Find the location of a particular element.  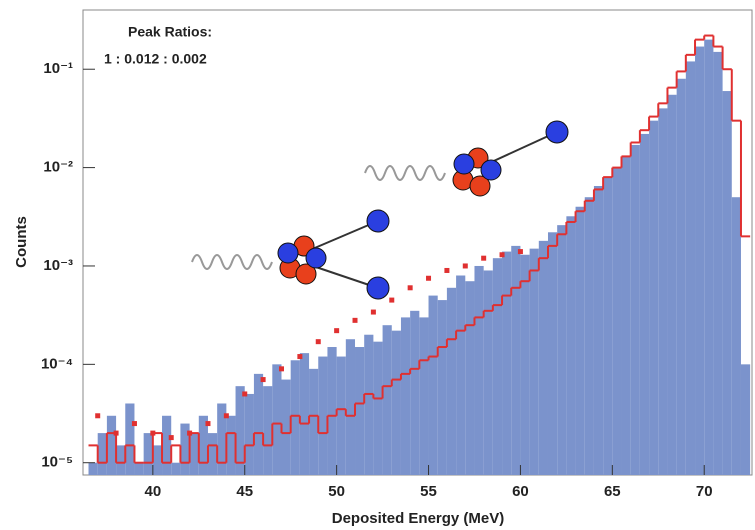

x-tick-label: 40 is located at coordinates (152, 491).